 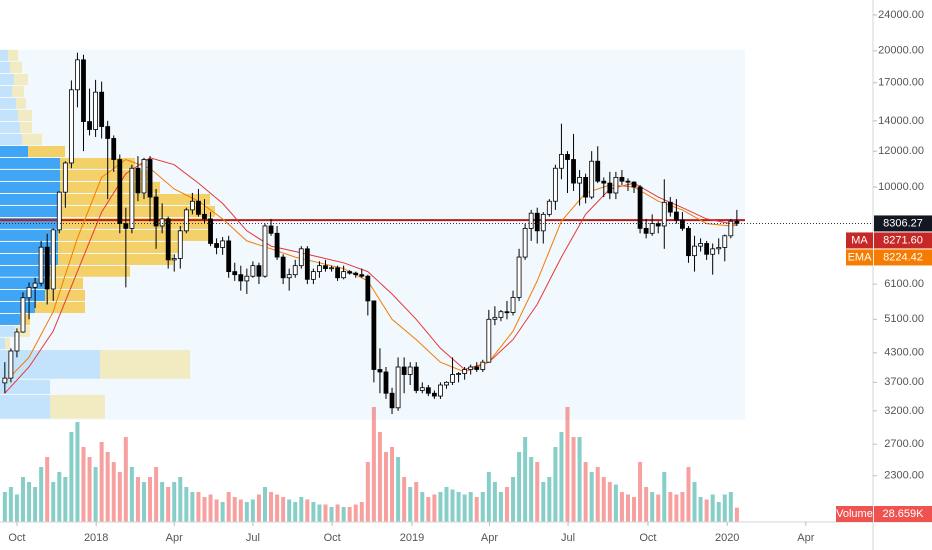 I want to click on y-tick-label: 14000.00, so click(x=901, y=121).